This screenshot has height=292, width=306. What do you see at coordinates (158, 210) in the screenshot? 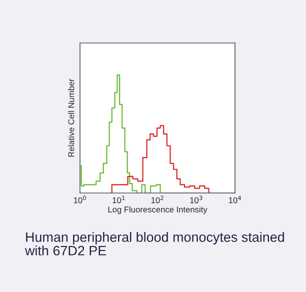
I see `x-axis-title: Log Fluorescence Intensity` at bounding box center [158, 210].